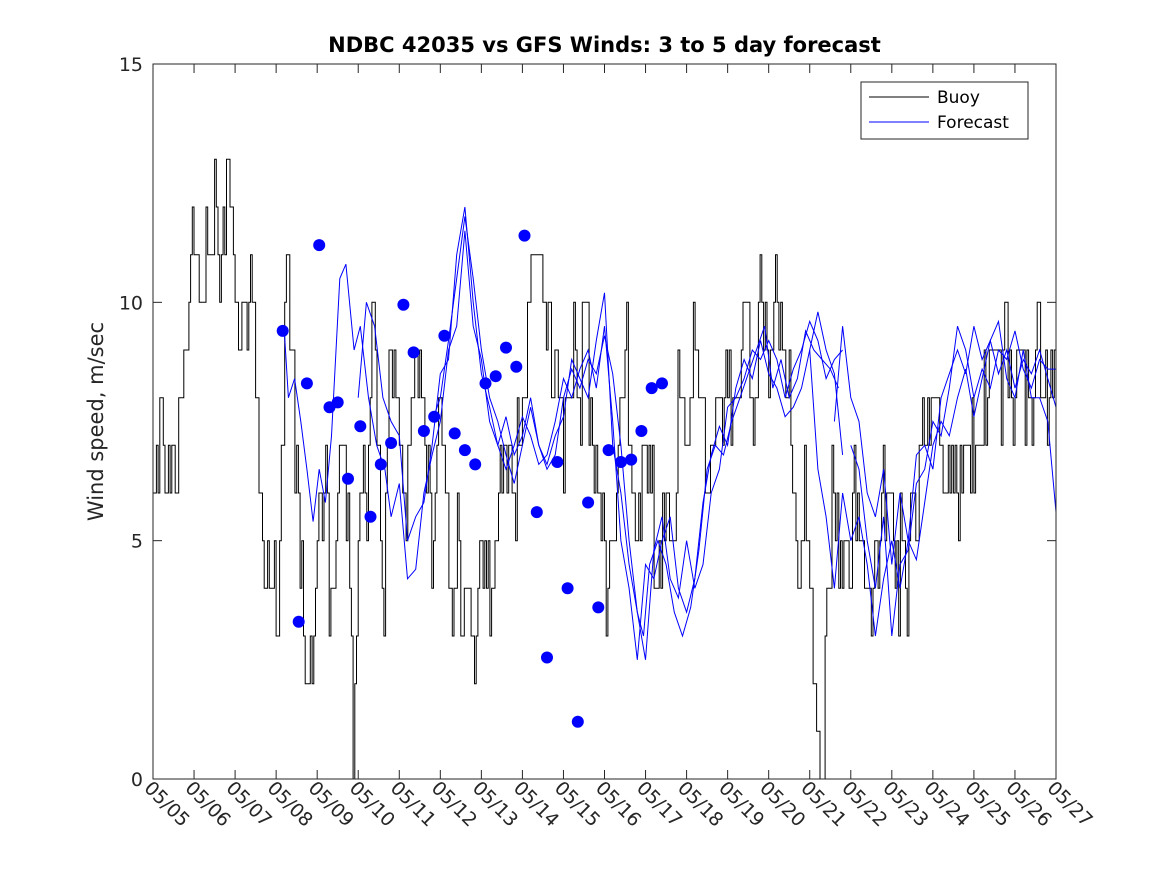  What do you see at coordinates (96, 421) in the screenshot?
I see `y-axis-label: Wind speed, m/sec` at bounding box center [96, 421].